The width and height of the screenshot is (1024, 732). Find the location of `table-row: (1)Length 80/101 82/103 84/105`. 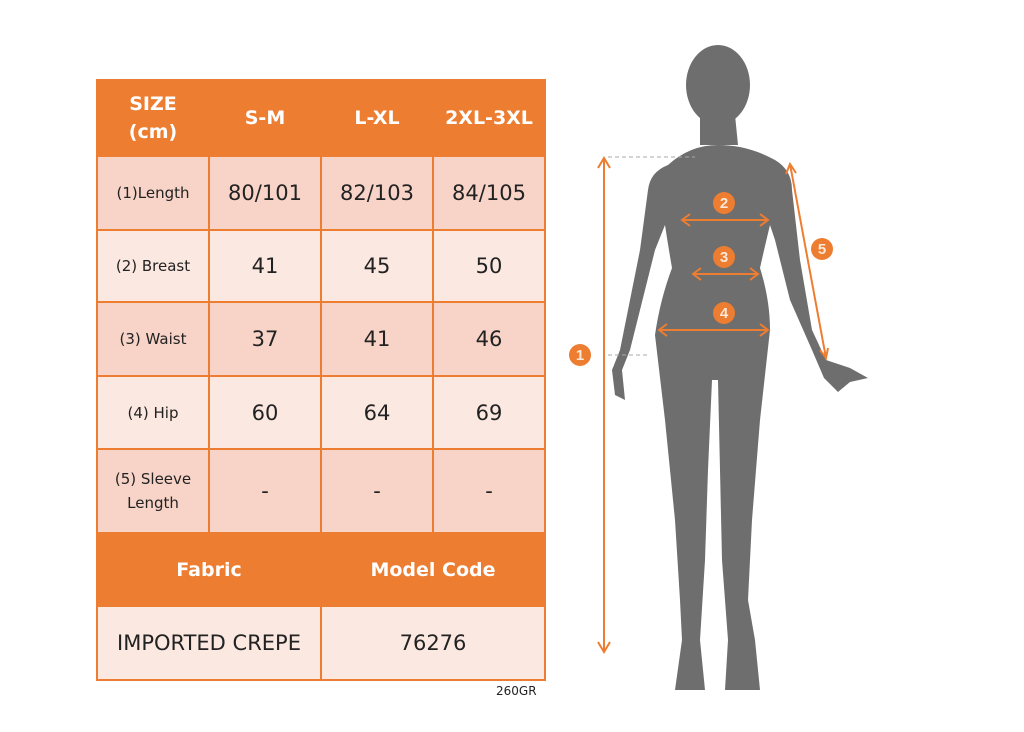

table-row: (1)Length 80/101 82/103 84/105 is located at coordinates (321, 193).